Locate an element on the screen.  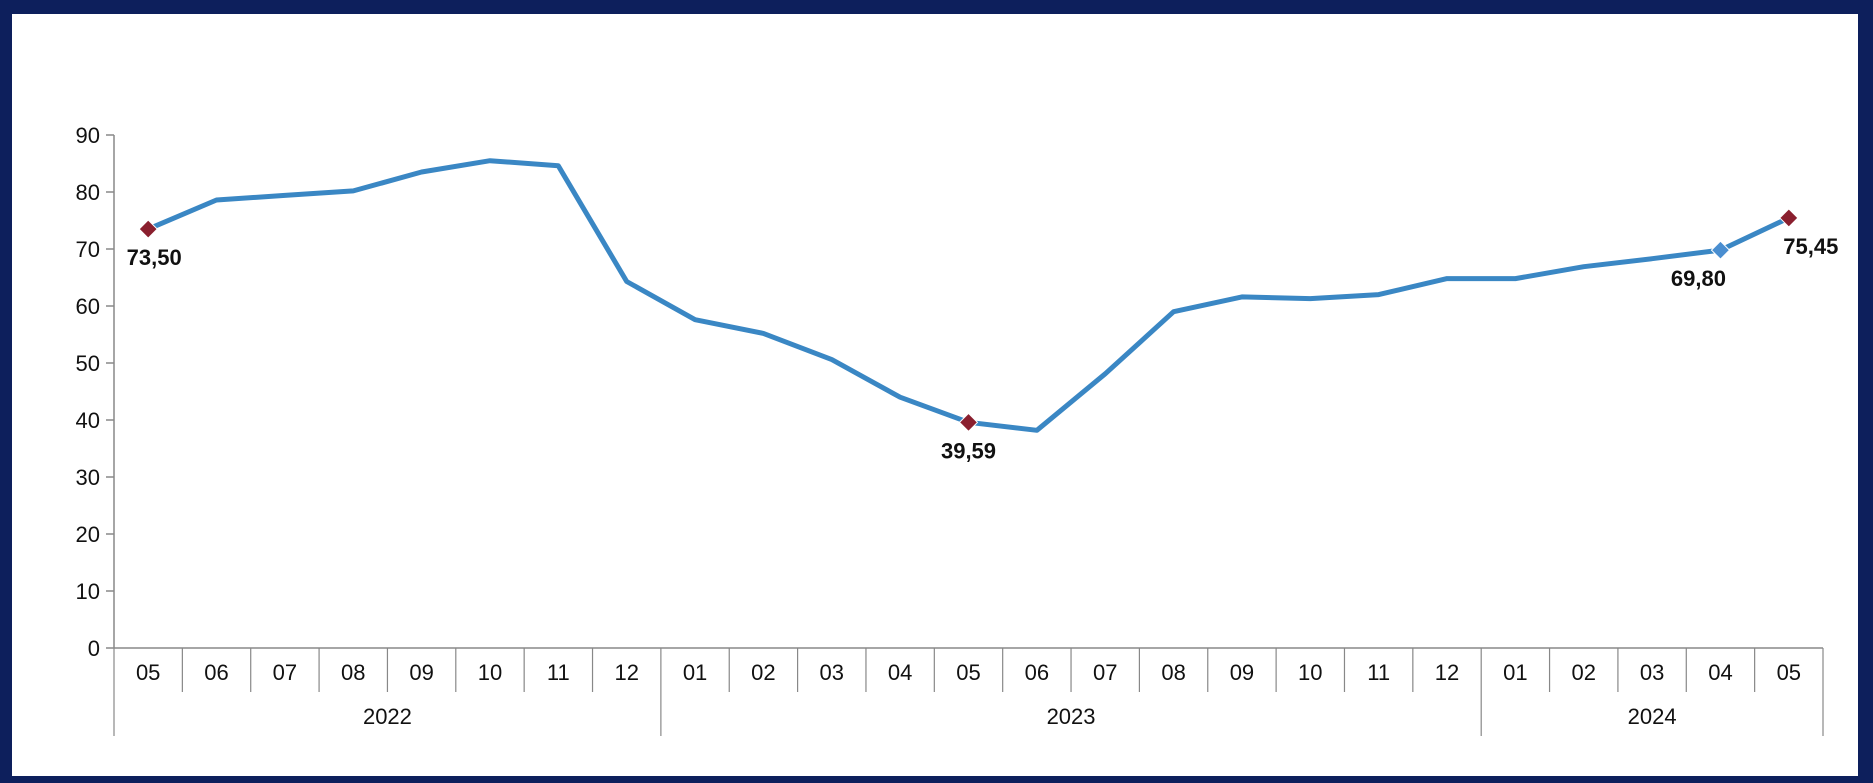
y-tick-label: 40 is located at coordinates (88, 420).